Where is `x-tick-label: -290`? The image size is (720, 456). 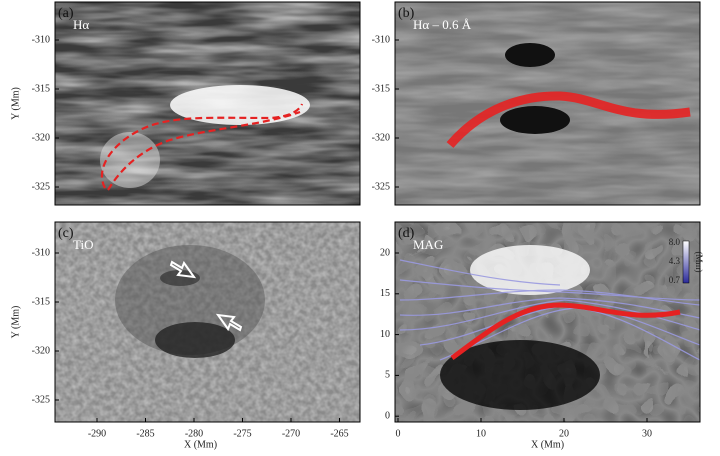
x-tick-label: -290 is located at coordinates (97, 433).